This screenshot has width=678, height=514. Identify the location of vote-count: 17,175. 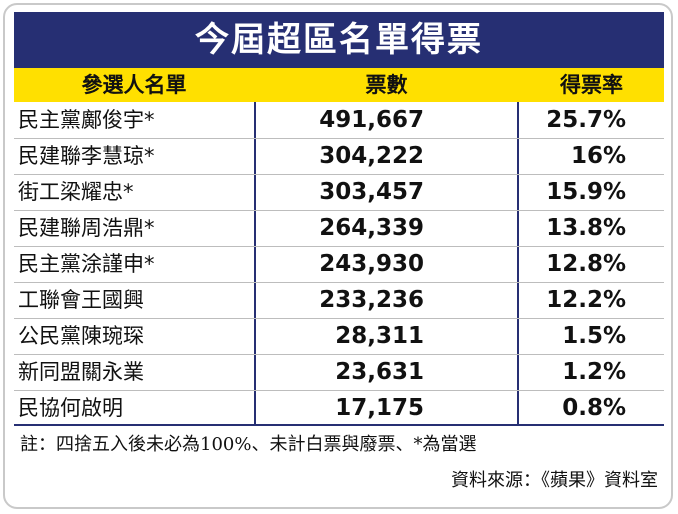
(379, 408).